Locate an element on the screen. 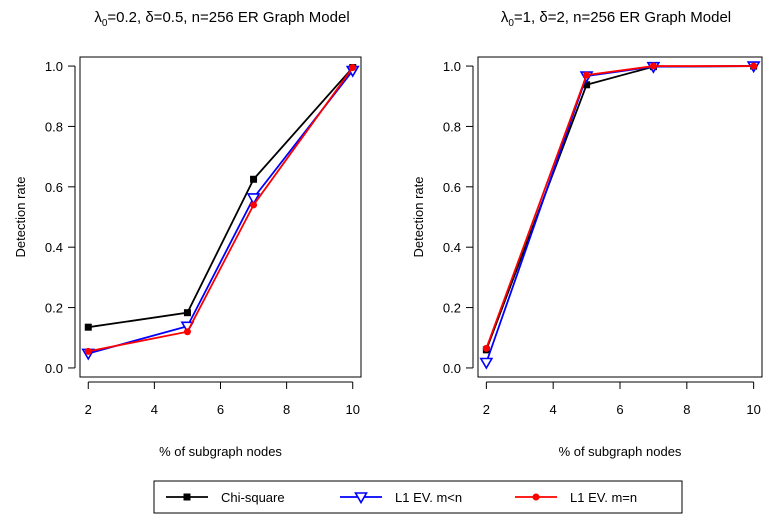 This screenshot has width=774, height=517. legend-entry: L1 EV. m=n is located at coordinates (576, 497).